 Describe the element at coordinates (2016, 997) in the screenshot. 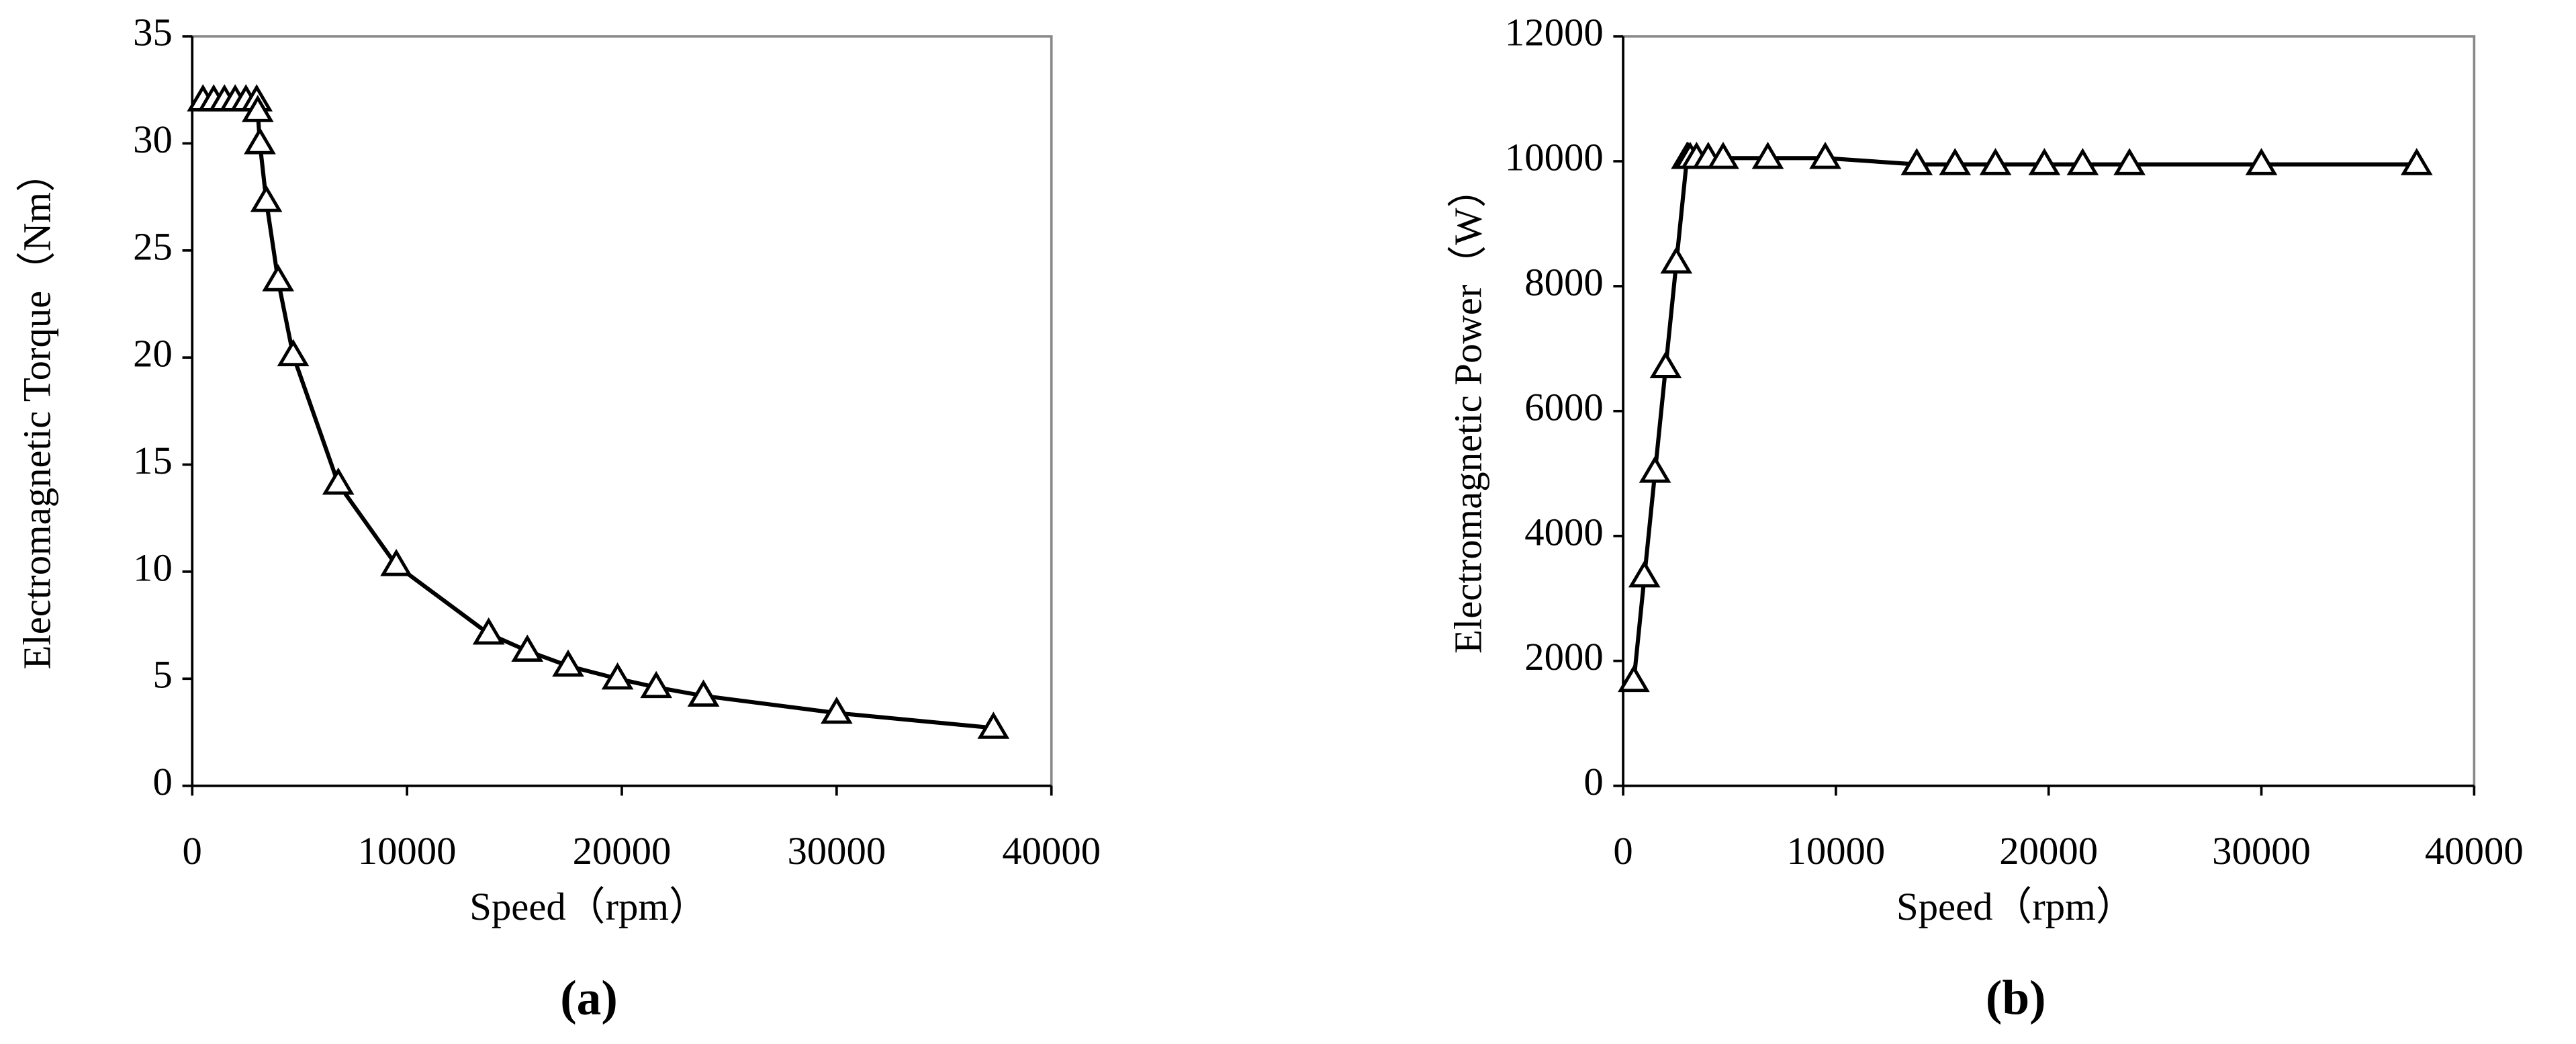

I see `caption: (b)` at that location.